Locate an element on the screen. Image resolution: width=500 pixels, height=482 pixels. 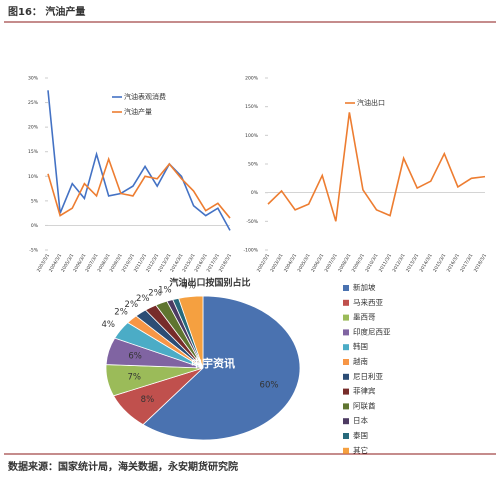
y-tick-label: -5% is located at coordinates (33, 251).